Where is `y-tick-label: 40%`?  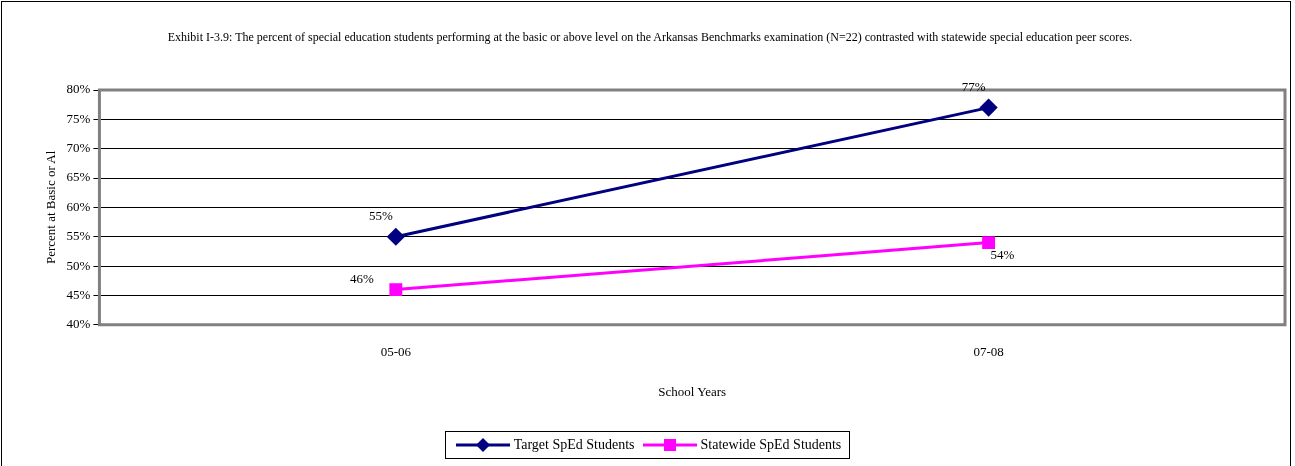 y-tick-label: 40% is located at coordinates (78, 324).